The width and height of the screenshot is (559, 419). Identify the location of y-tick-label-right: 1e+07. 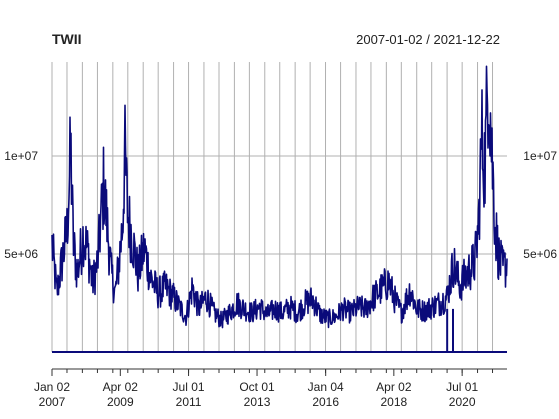
(540, 156).